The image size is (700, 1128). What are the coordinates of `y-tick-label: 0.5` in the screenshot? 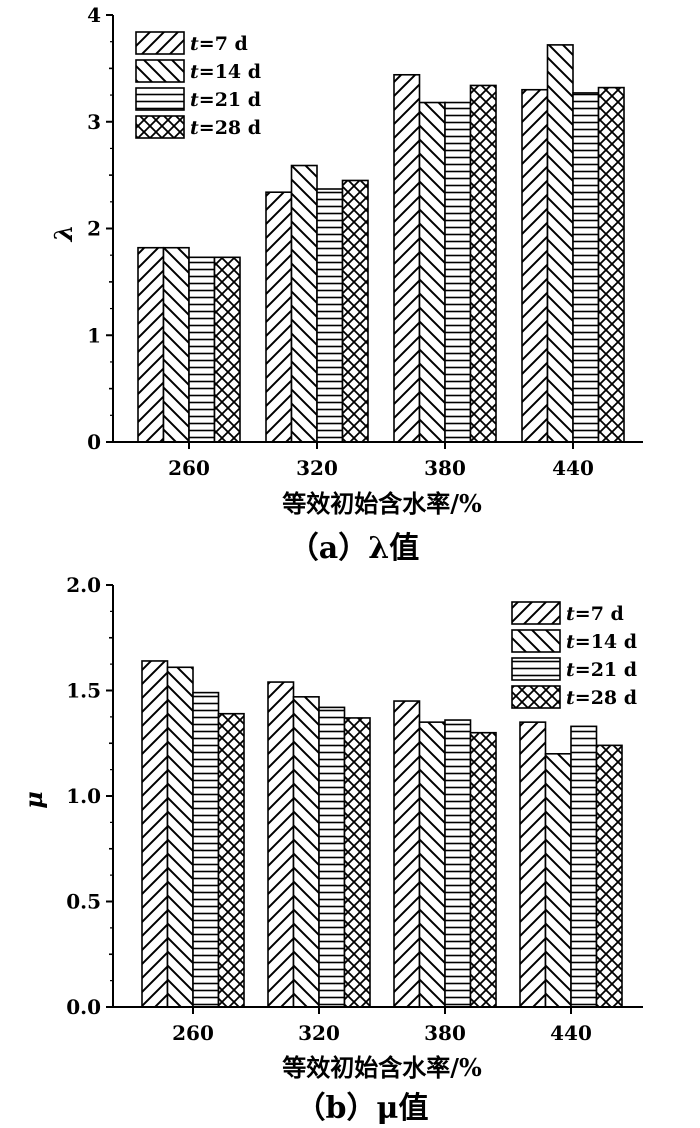 It's located at (83, 902).